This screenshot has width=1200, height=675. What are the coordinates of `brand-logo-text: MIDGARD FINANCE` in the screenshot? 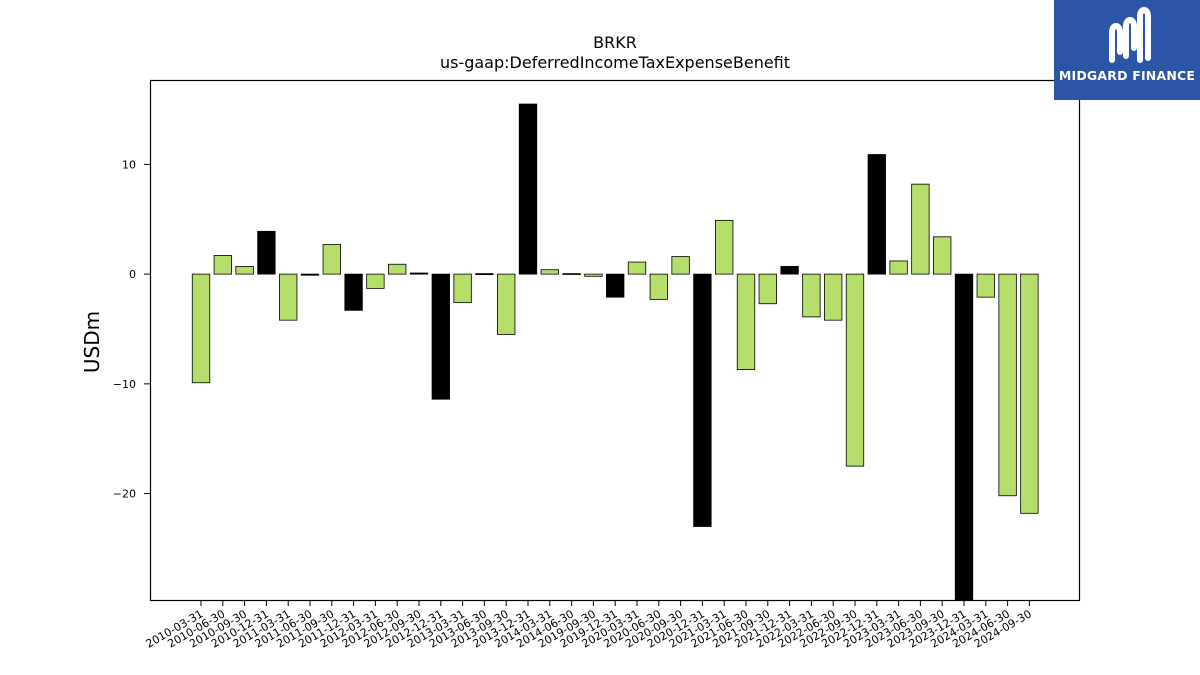 It's located at (1127, 75).